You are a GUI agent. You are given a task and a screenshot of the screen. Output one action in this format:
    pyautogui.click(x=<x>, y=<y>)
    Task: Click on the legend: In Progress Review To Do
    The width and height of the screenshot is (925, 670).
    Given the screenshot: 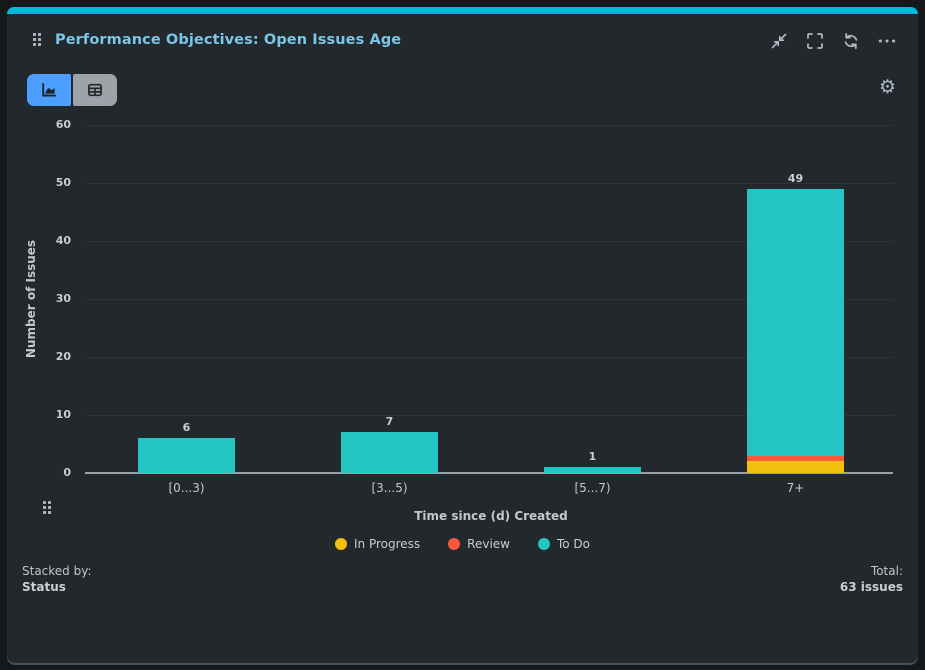 What is the action you would take?
    pyautogui.click(x=462, y=544)
    